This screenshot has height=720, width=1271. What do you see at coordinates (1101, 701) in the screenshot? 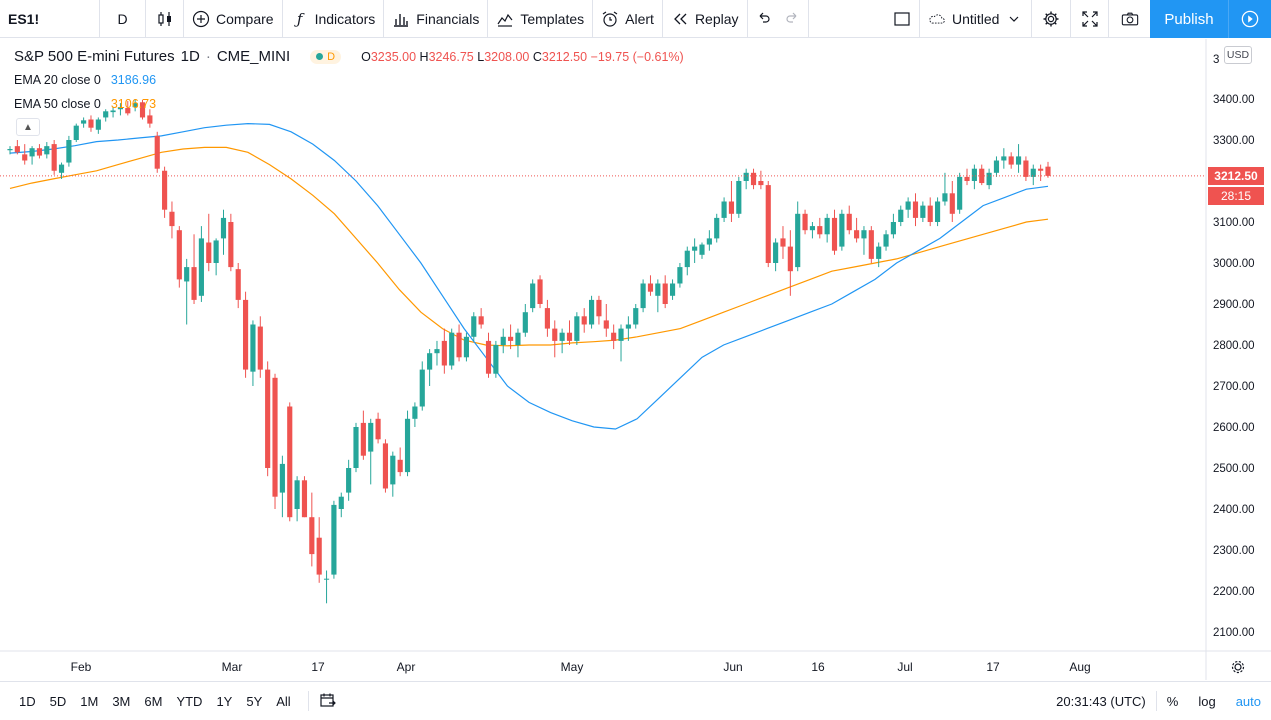
I see `utc-clock: 20:31:43 (UTC)` at bounding box center [1101, 701].